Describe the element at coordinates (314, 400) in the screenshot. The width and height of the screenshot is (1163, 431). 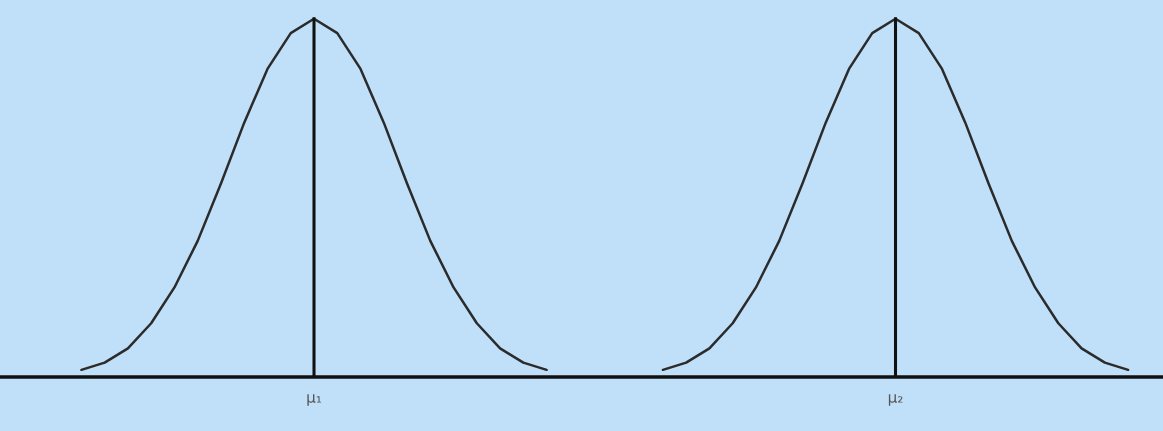
I see `x-tick-label: μ₁` at that location.